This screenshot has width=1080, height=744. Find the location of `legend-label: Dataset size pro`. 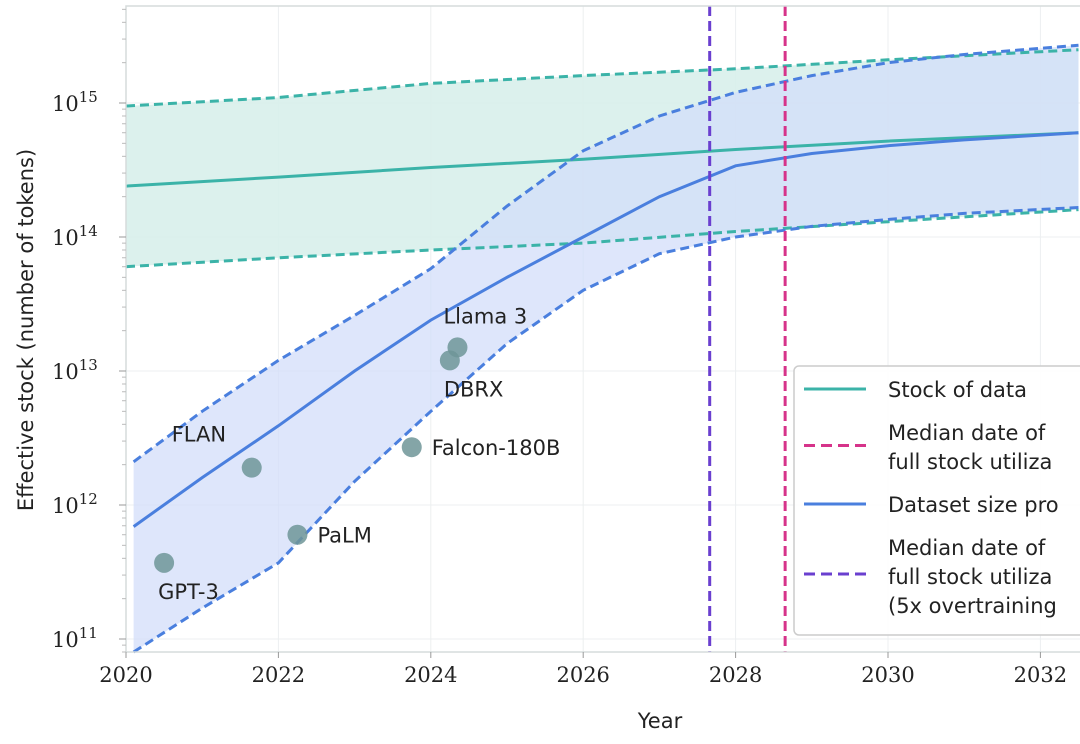

legend-label: Dataset size pro is located at coordinates (973, 505).